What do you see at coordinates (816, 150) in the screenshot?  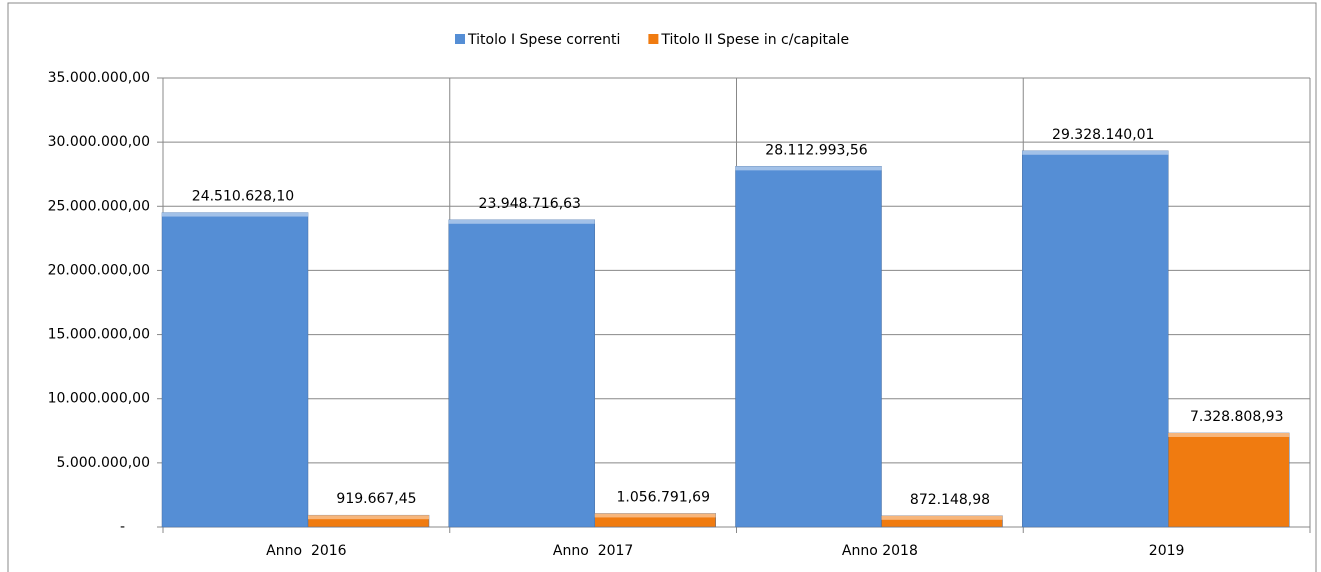 I see `value-label: 28.112.993,56` at bounding box center [816, 150].